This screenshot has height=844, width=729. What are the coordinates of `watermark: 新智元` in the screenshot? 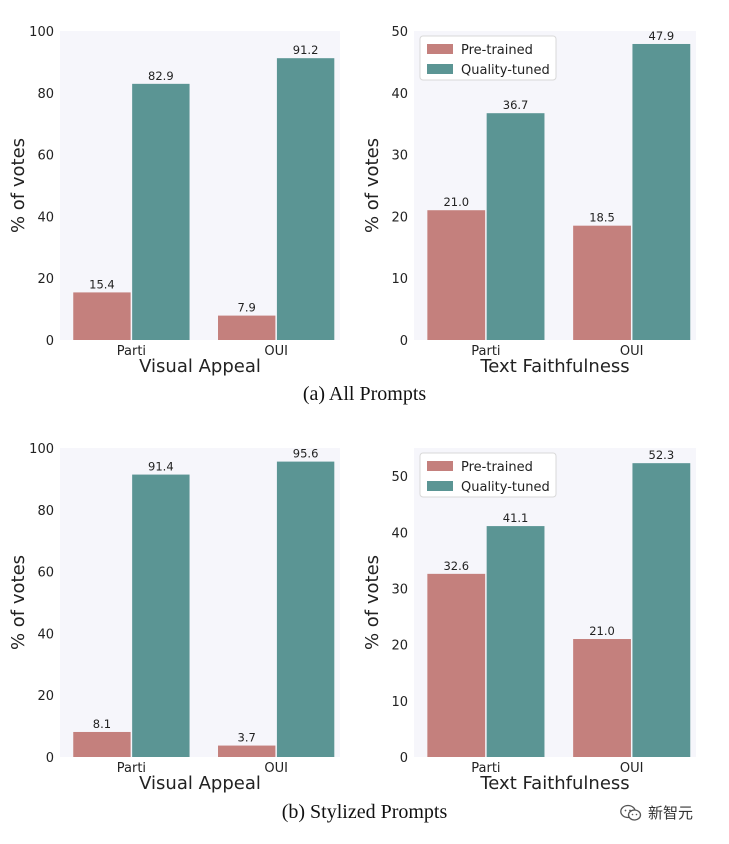 It's located at (656, 812).